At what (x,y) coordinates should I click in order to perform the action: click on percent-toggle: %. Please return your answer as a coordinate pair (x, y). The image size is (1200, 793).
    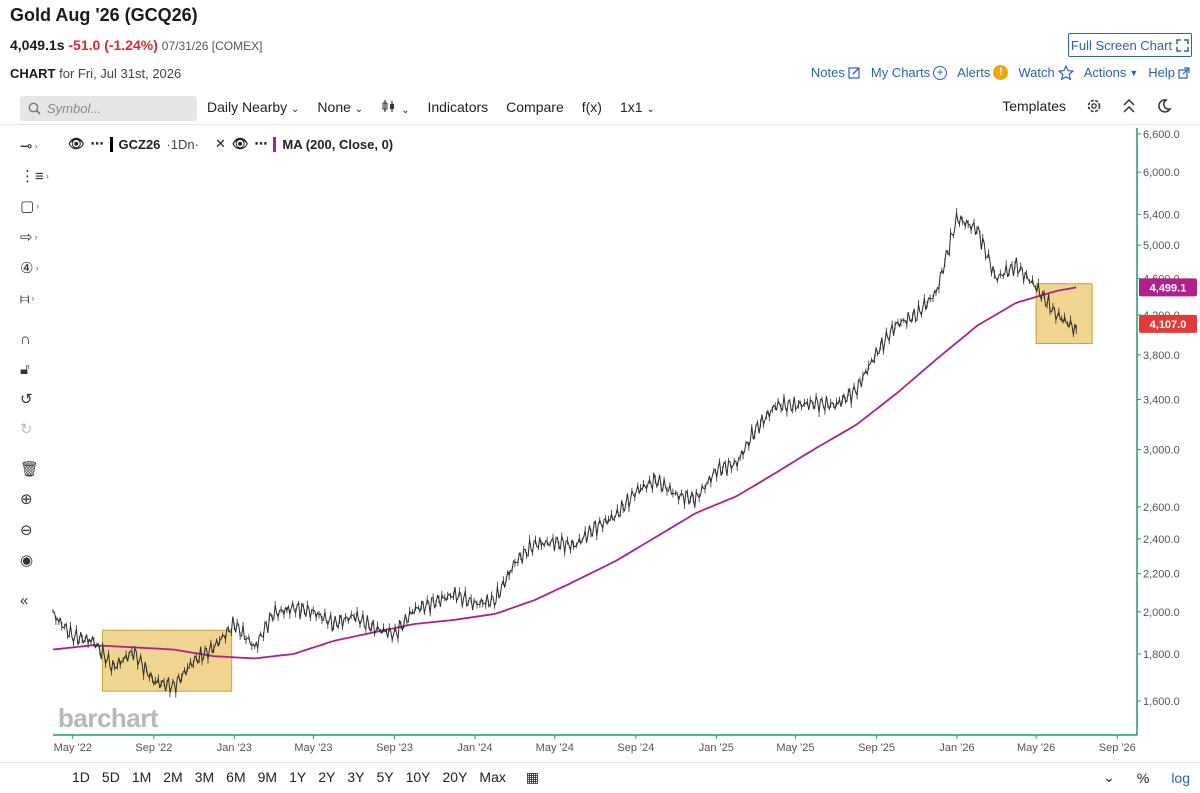
    Looking at the image, I should click on (1143, 777).